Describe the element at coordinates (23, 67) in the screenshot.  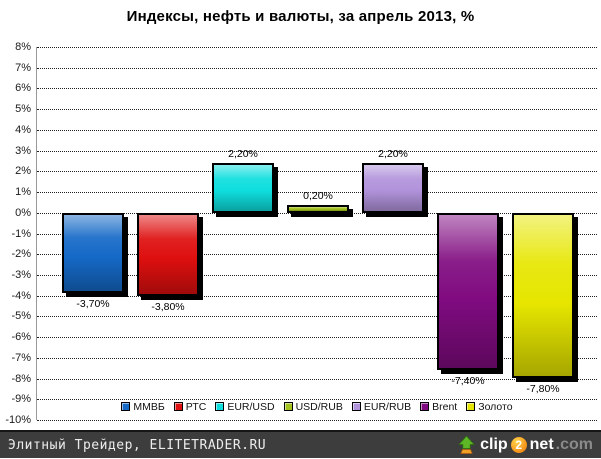
I see `y-tick-label: 7%` at that location.